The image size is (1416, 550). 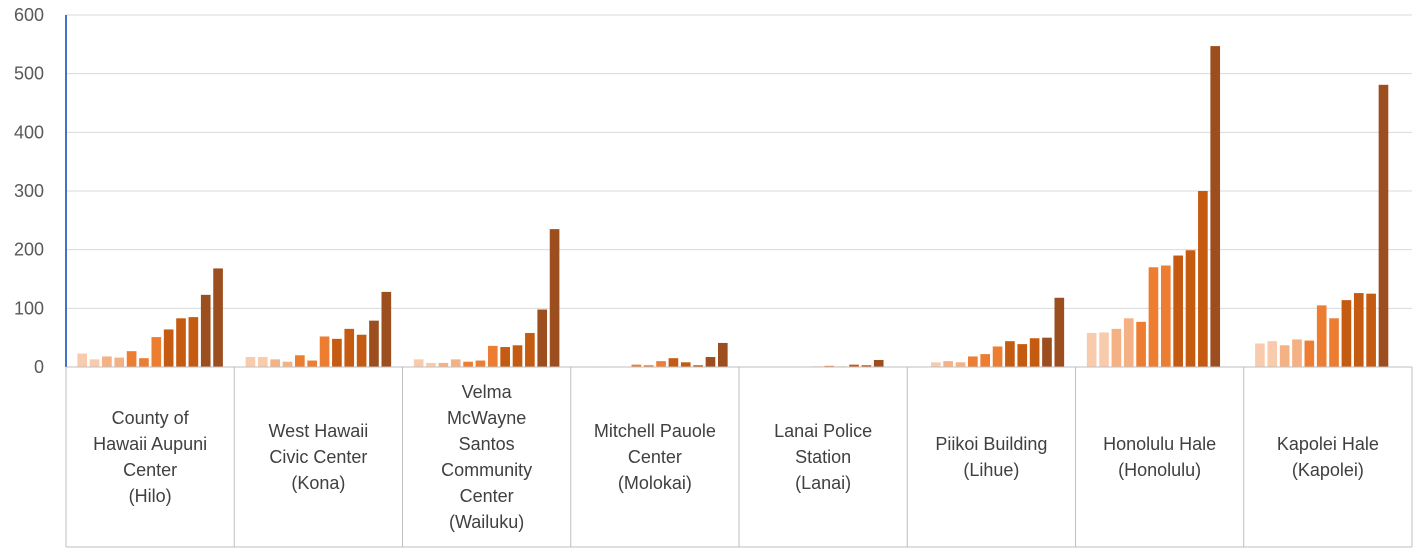 What do you see at coordinates (150, 457) in the screenshot?
I see `category-label: County of Hawaii Aupuni Center (Hilo)` at bounding box center [150, 457].